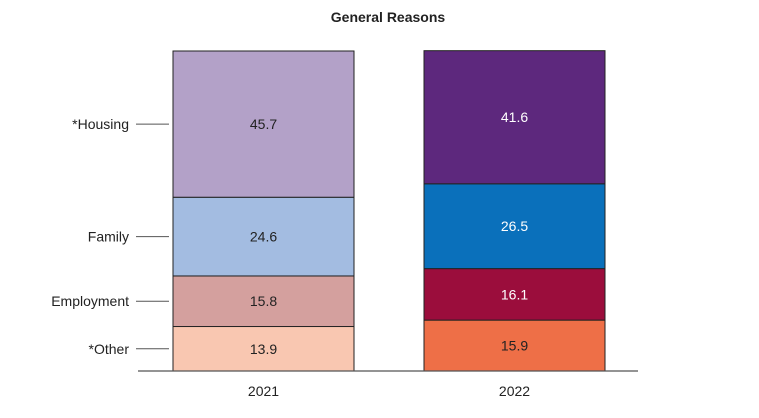 Image resolution: width=759 pixels, height=418 pixels. What do you see at coordinates (514, 391) in the screenshot?
I see `x-tick-2022: 2022` at bounding box center [514, 391].